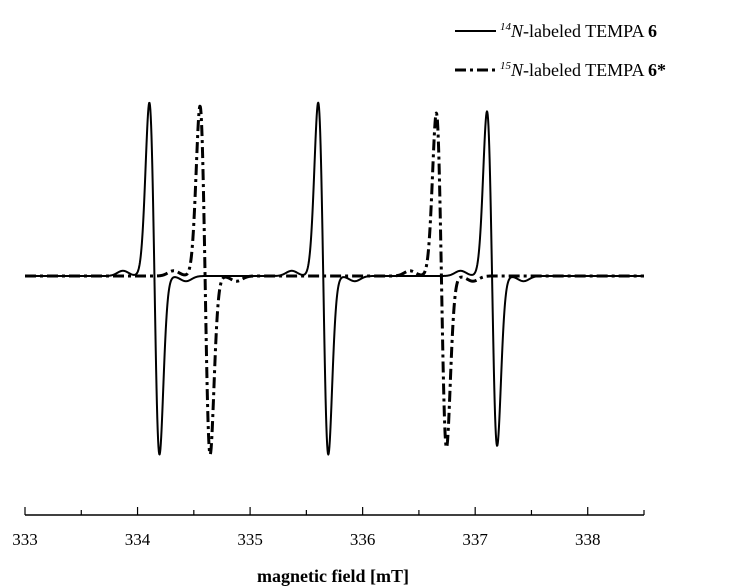 This screenshot has height=587, width=740. What do you see at coordinates (138, 539) in the screenshot?
I see `x-tick-label: 334` at bounding box center [138, 539].